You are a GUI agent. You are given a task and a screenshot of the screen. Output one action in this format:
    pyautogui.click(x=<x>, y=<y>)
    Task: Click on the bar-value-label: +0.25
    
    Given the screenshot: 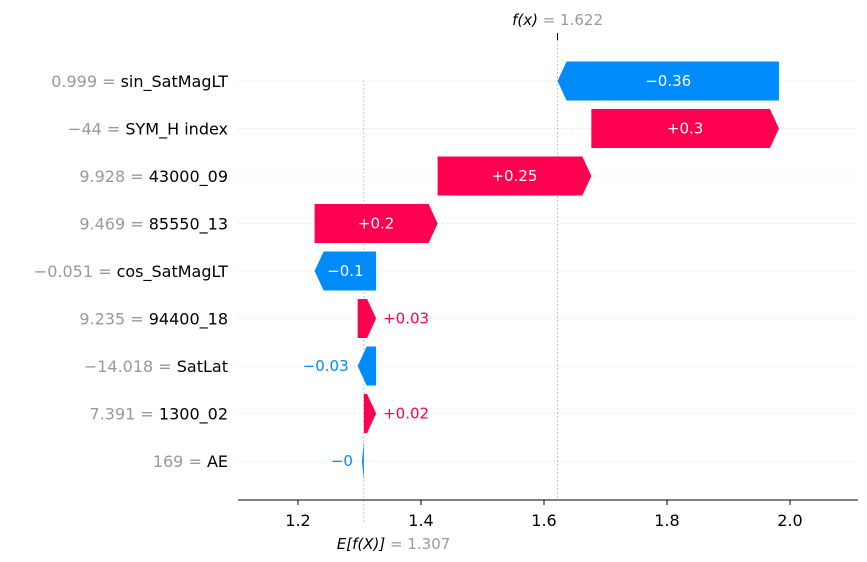 What is the action you would take?
    pyautogui.click(x=514, y=176)
    